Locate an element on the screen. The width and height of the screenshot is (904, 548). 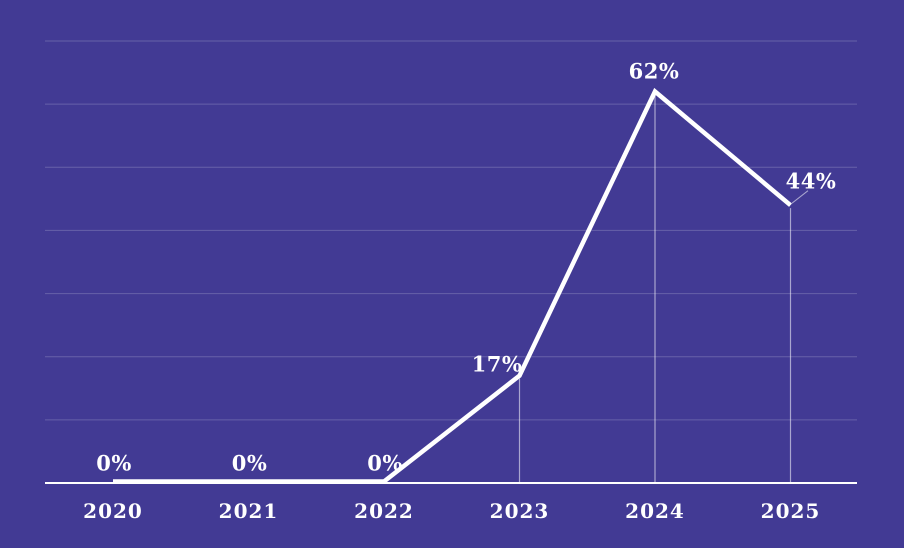
data-point-label: 44% is located at coordinates (811, 181).